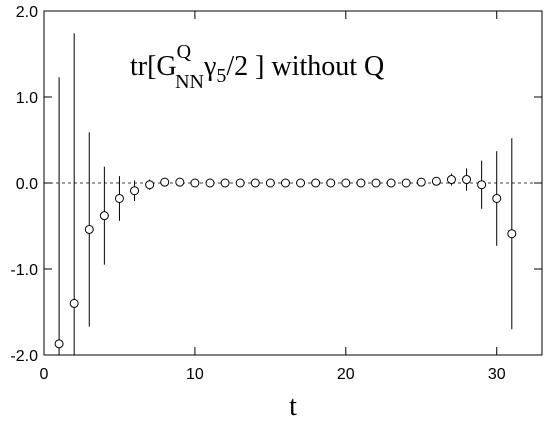  Describe the element at coordinates (195, 374) in the screenshot. I see `x-tick-label: 10` at that location.